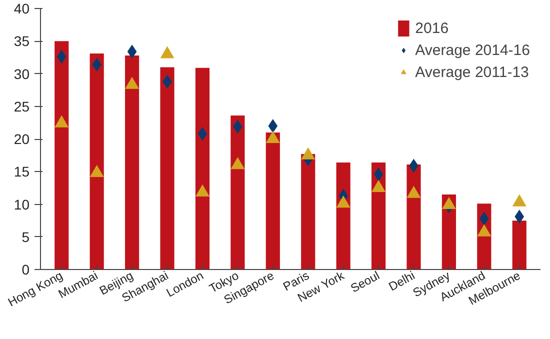 This screenshot has width=550, height=339. What do you see at coordinates (22, 172) in the screenshot?
I see `y-tick-label: 15` at bounding box center [22, 172].